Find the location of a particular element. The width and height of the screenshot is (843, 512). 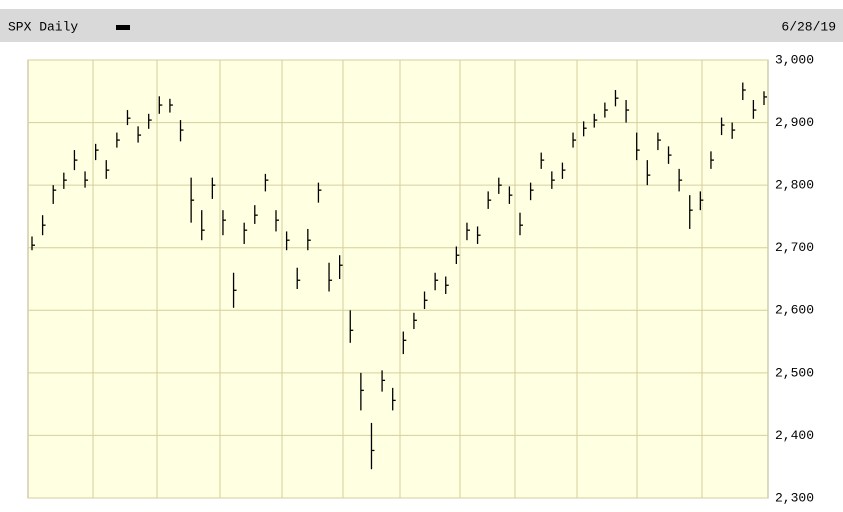

y-tick-label: 2,500 is located at coordinates (794, 372).